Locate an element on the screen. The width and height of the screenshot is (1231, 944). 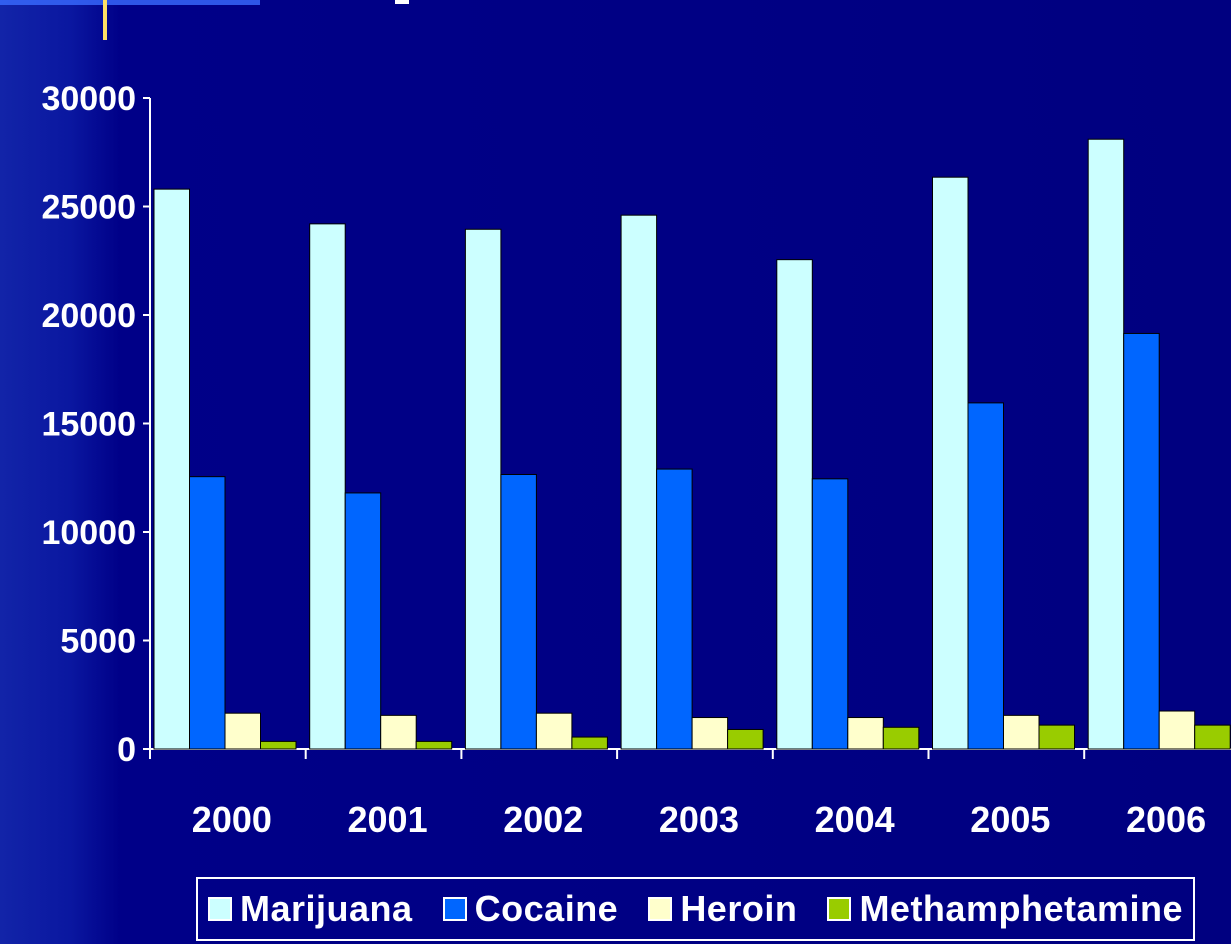
y-tick-label: 10000 is located at coordinates (88, 533).